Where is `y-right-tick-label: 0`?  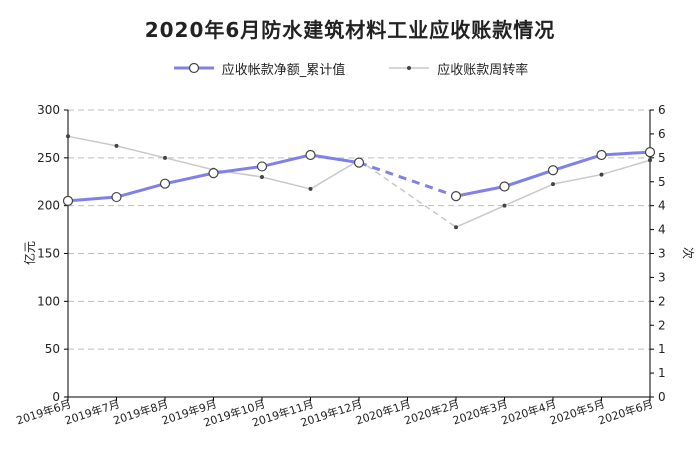 y-right-tick-label: 0 is located at coordinates (662, 397).